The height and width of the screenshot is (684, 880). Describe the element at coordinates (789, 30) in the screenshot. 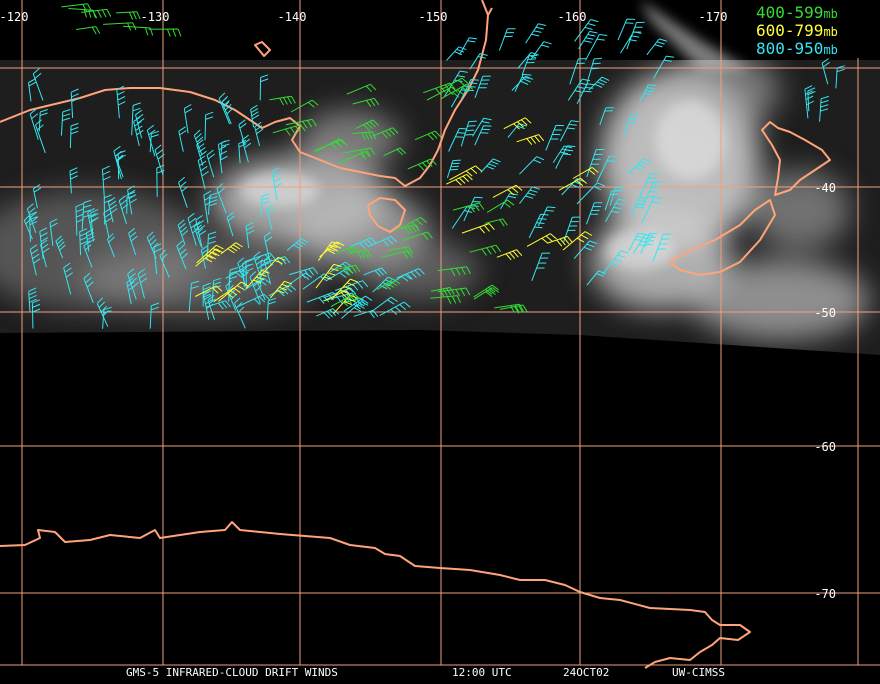

I see `legend-range: 600-799` at that location.